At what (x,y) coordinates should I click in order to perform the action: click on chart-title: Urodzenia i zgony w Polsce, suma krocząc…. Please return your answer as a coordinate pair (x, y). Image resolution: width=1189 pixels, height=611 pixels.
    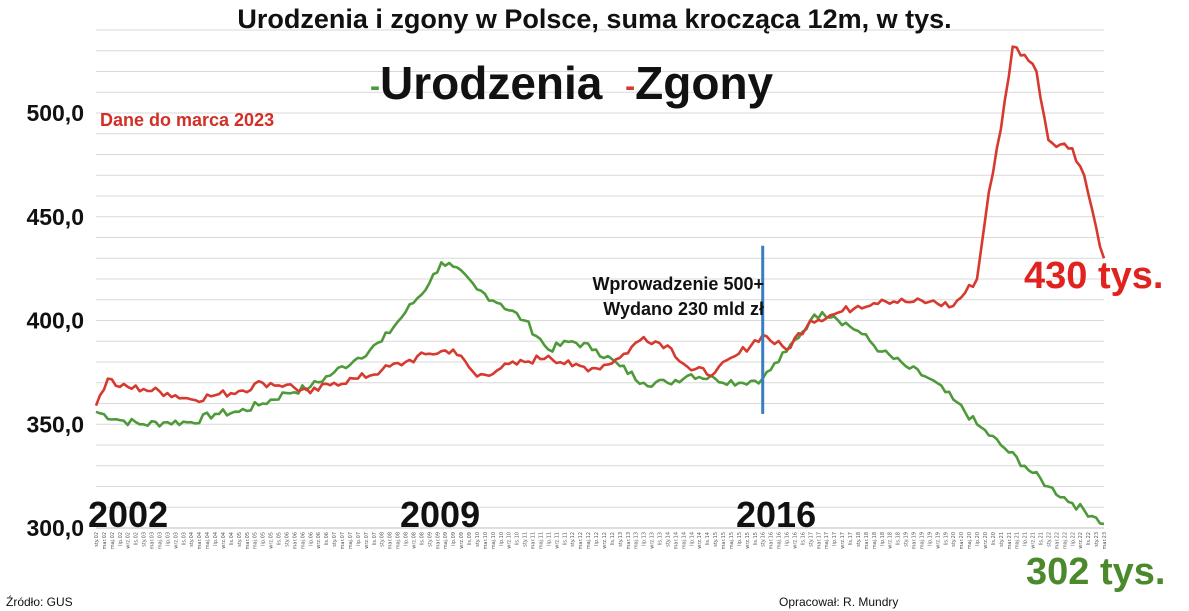
    Looking at the image, I should click on (594, 19).